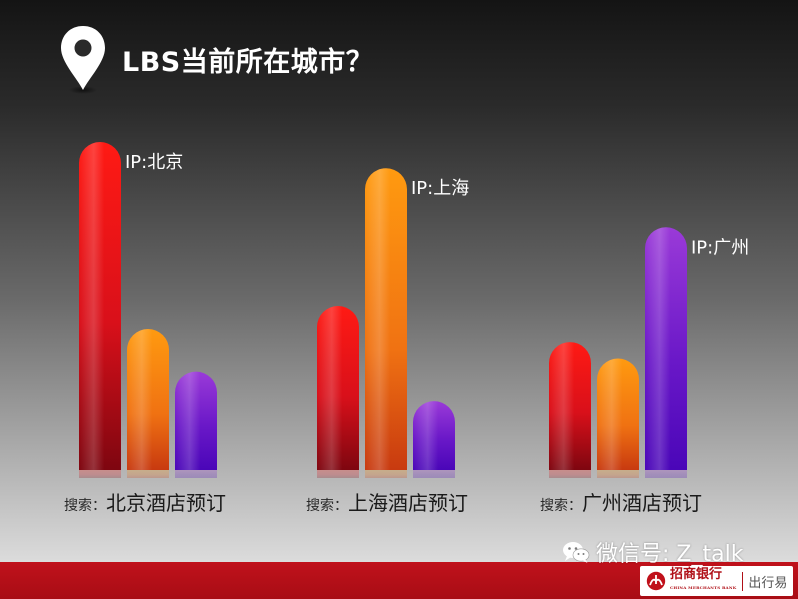 This screenshot has width=798, height=599. I want to click on wechat-icon, so click(576, 552).